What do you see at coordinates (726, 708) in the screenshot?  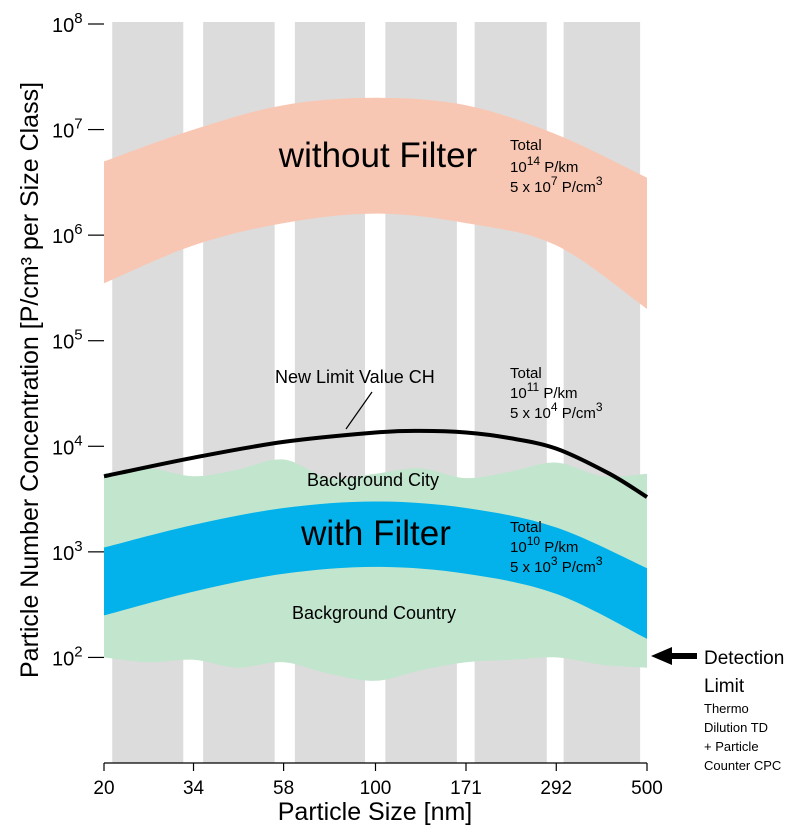 I see `detection-label-line3: Thermo` at bounding box center [726, 708].